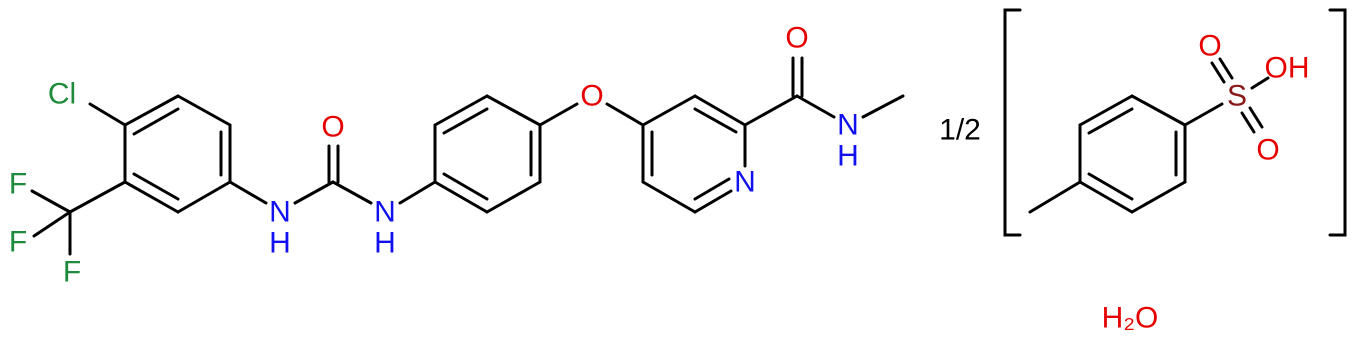 Image resolution: width=1360 pixels, height=349 pixels. What do you see at coordinates (62, 94) in the screenshot?
I see `atom-label: Cl` at bounding box center [62, 94].